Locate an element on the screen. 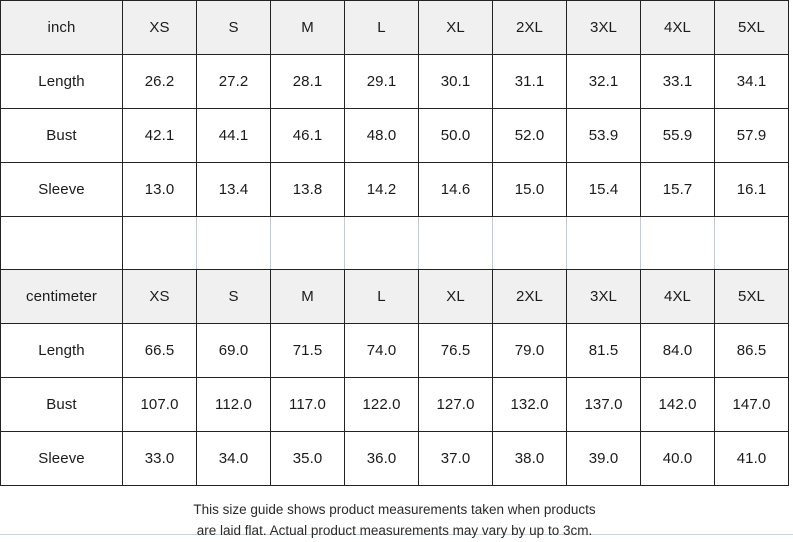 This screenshot has width=793, height=542. inch-size-header-3xl: 3XL is located at coordinates (603, 27).